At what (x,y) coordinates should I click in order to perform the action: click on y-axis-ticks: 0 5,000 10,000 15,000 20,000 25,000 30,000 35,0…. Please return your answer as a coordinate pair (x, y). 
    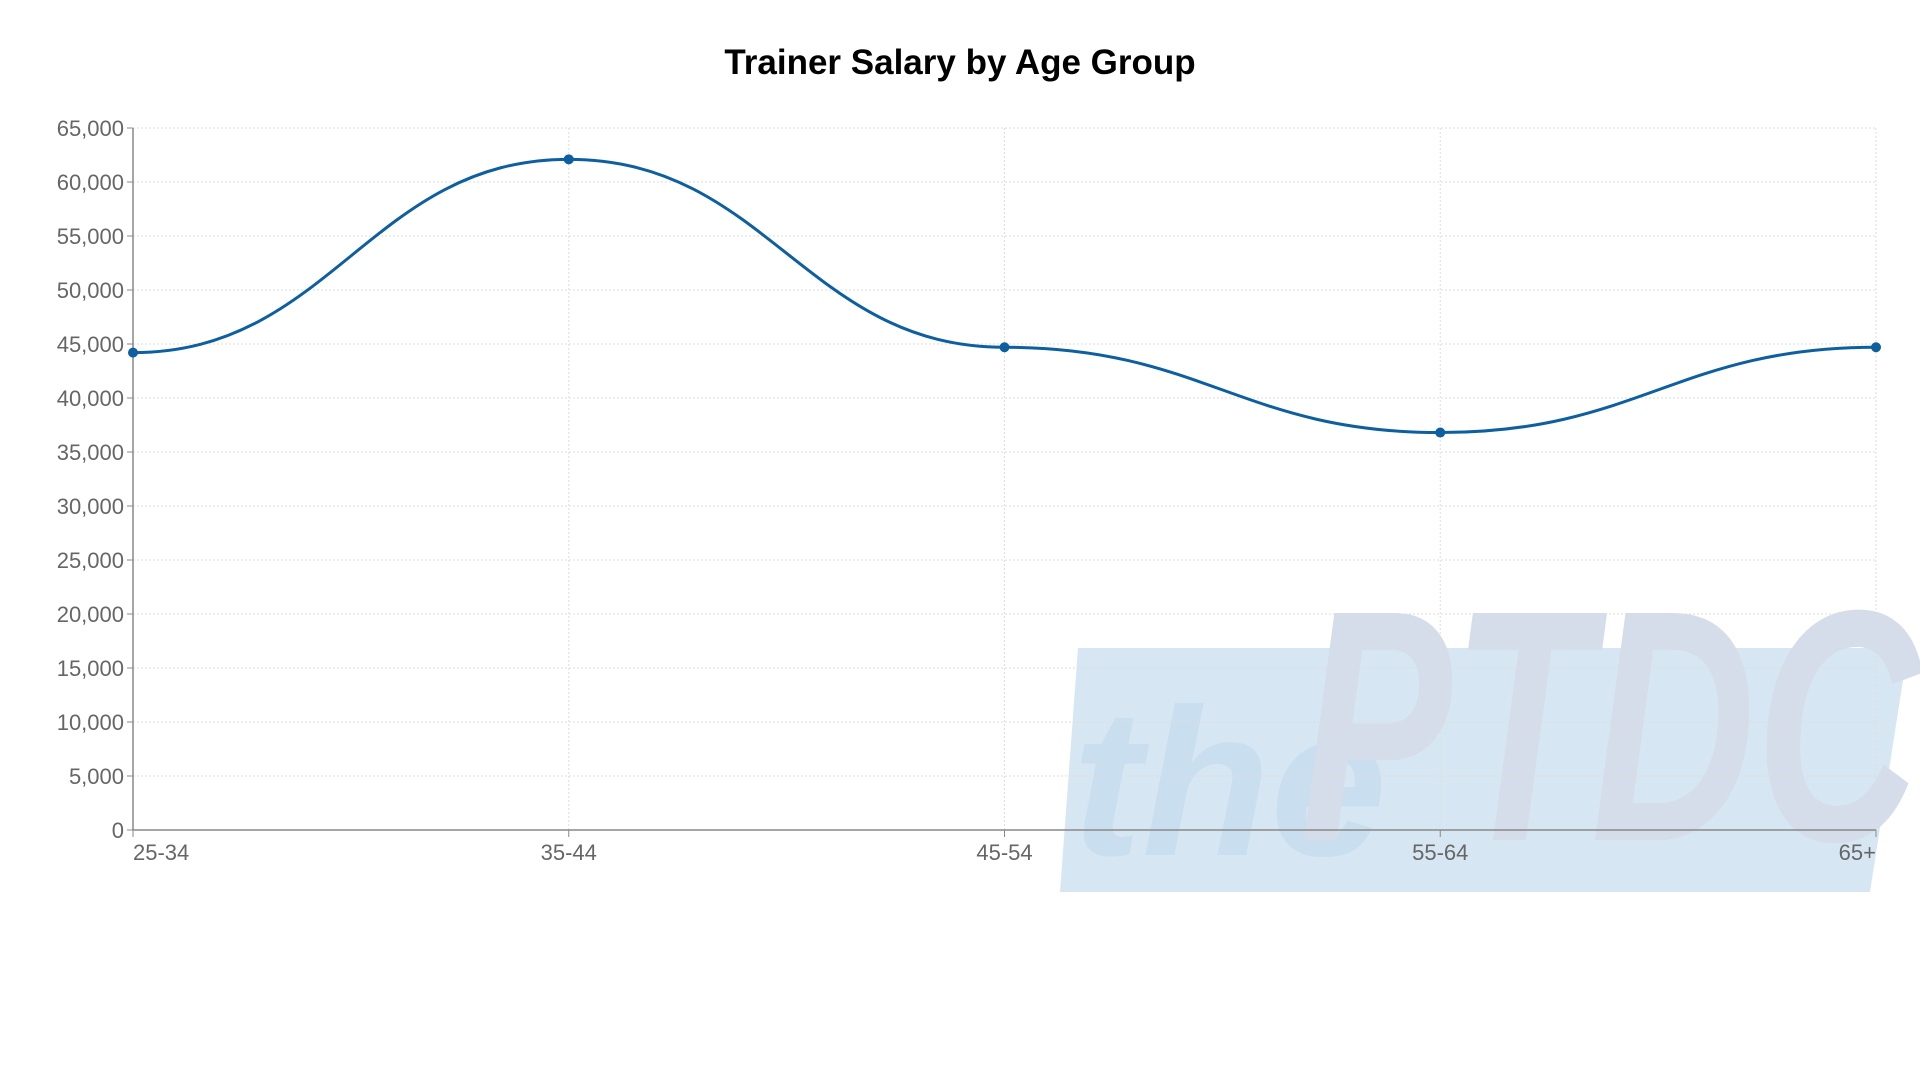
    Looking at the image, I should click on (95, 479).